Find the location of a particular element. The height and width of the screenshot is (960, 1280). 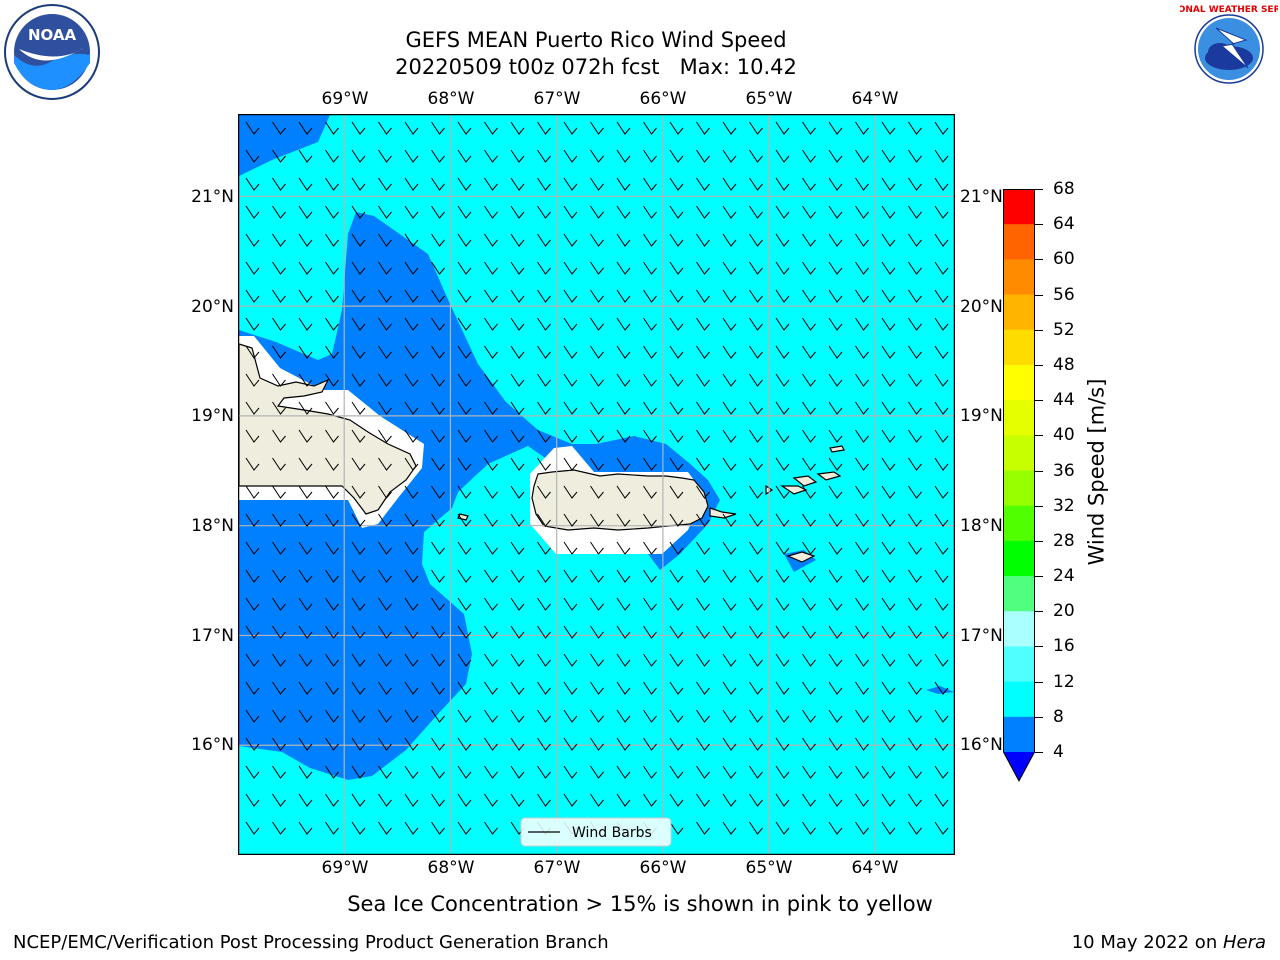

lat-tick-left: 21°N is located at coordinates (212, 197).